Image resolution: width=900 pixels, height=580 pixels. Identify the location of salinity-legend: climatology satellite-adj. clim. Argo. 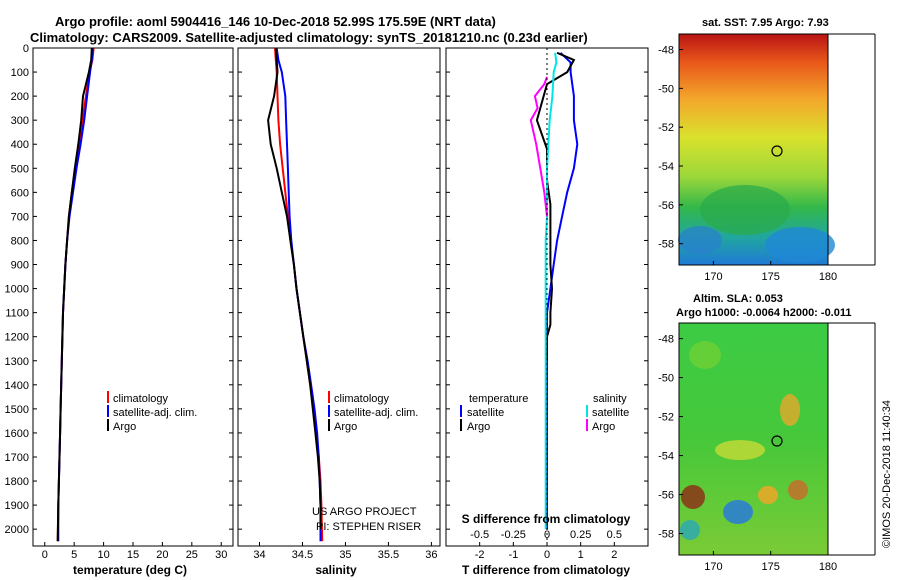
(373, 412).